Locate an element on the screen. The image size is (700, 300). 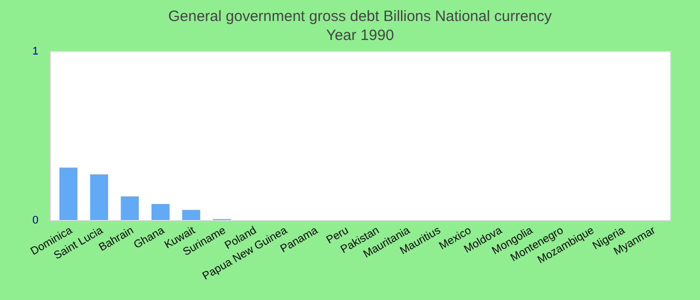
y-tick-label: 0 is located at coordinates (35, 220).